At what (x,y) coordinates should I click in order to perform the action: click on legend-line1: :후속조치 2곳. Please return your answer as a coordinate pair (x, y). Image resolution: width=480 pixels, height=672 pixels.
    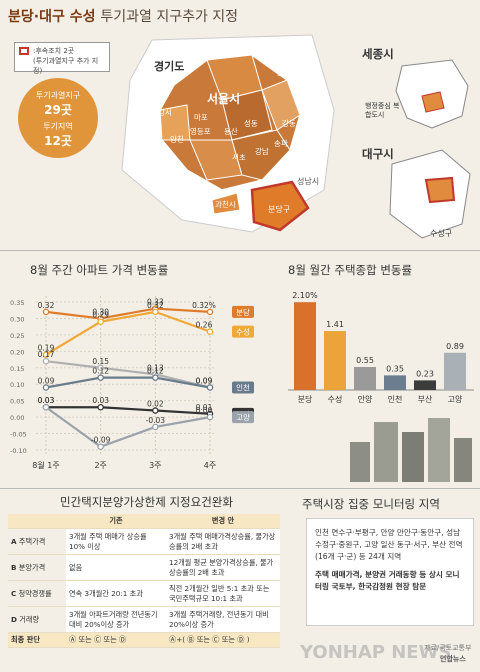
    Looking at the image, I should click on (54, 51).